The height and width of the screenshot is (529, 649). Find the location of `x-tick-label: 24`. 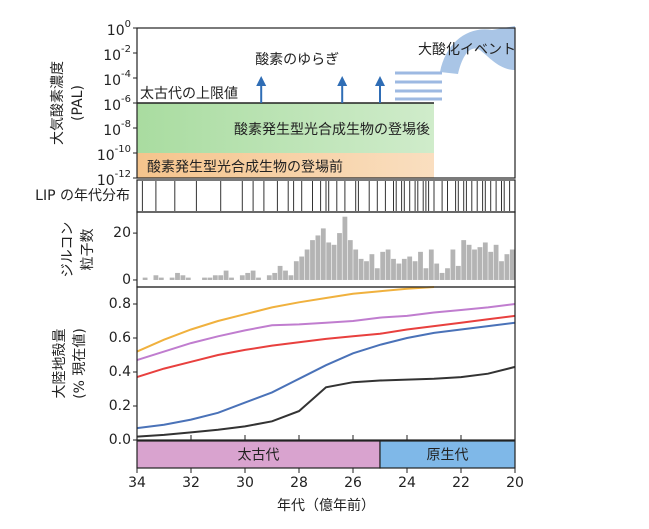

x-tick-label: 24 is located at coordinates (407, 483).